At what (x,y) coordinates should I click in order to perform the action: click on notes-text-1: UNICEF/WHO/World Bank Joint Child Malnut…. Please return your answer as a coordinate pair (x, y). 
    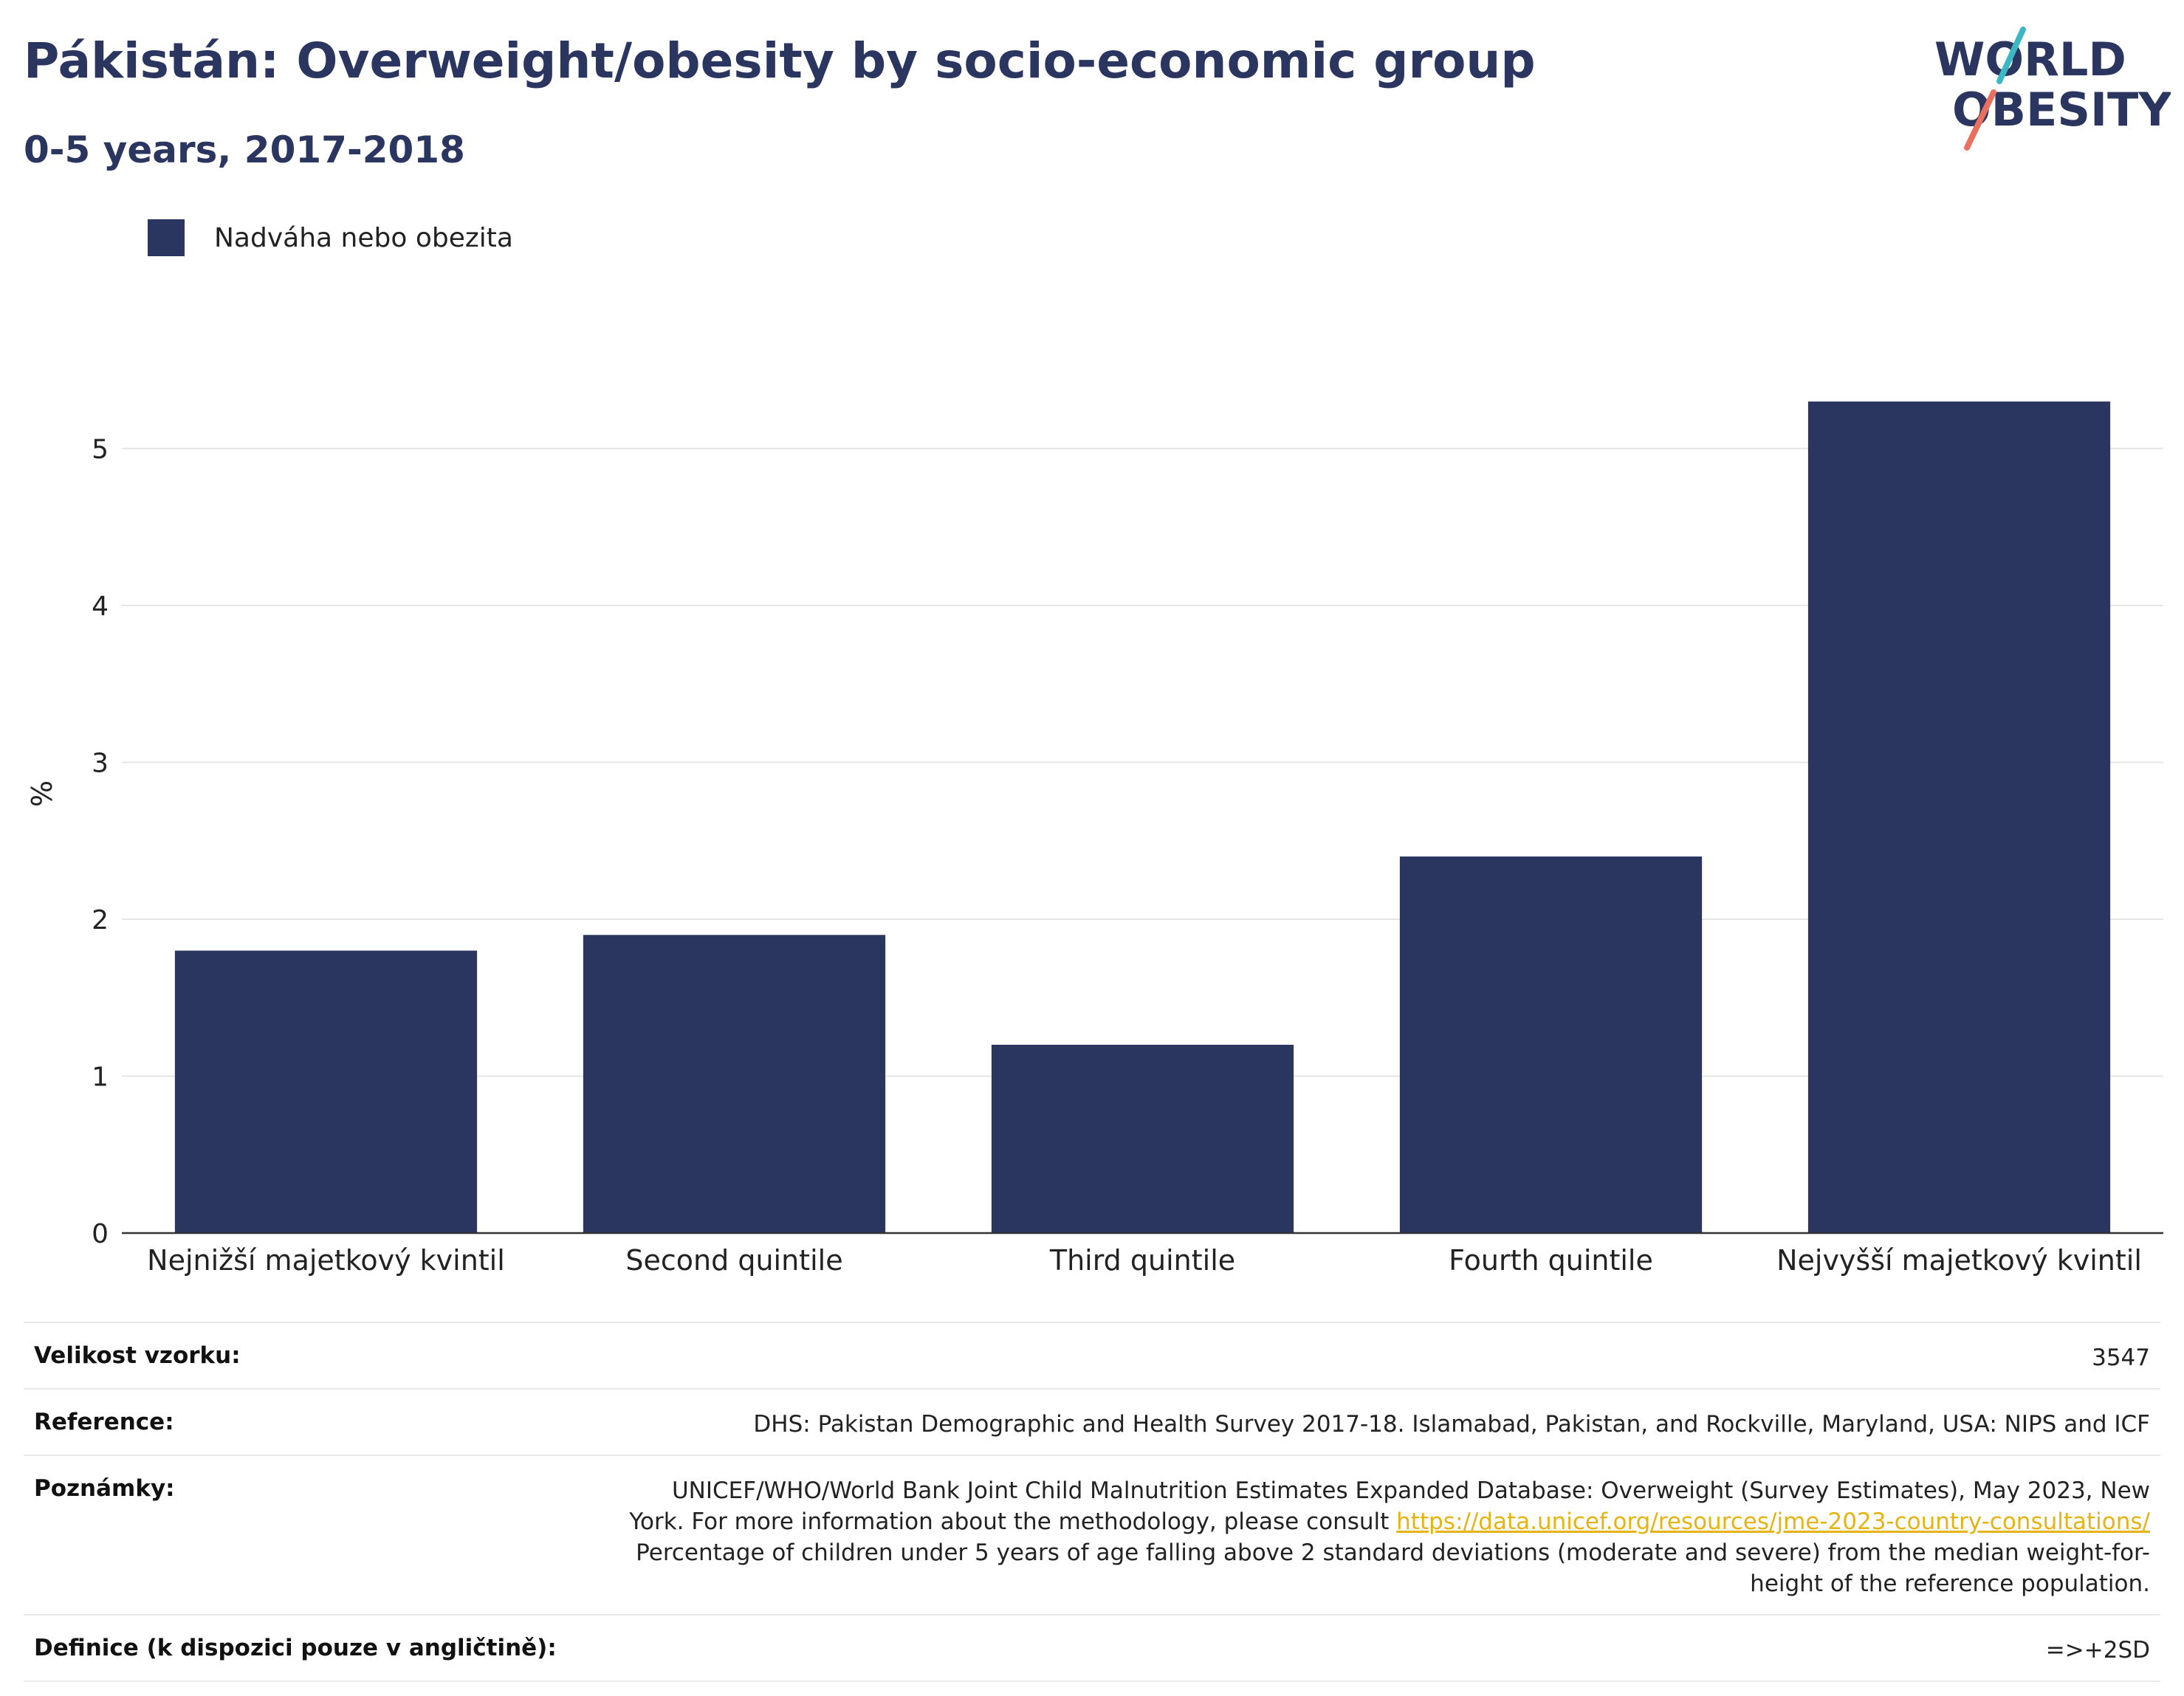
    Looking at the image, I should click on (1390, 1506).